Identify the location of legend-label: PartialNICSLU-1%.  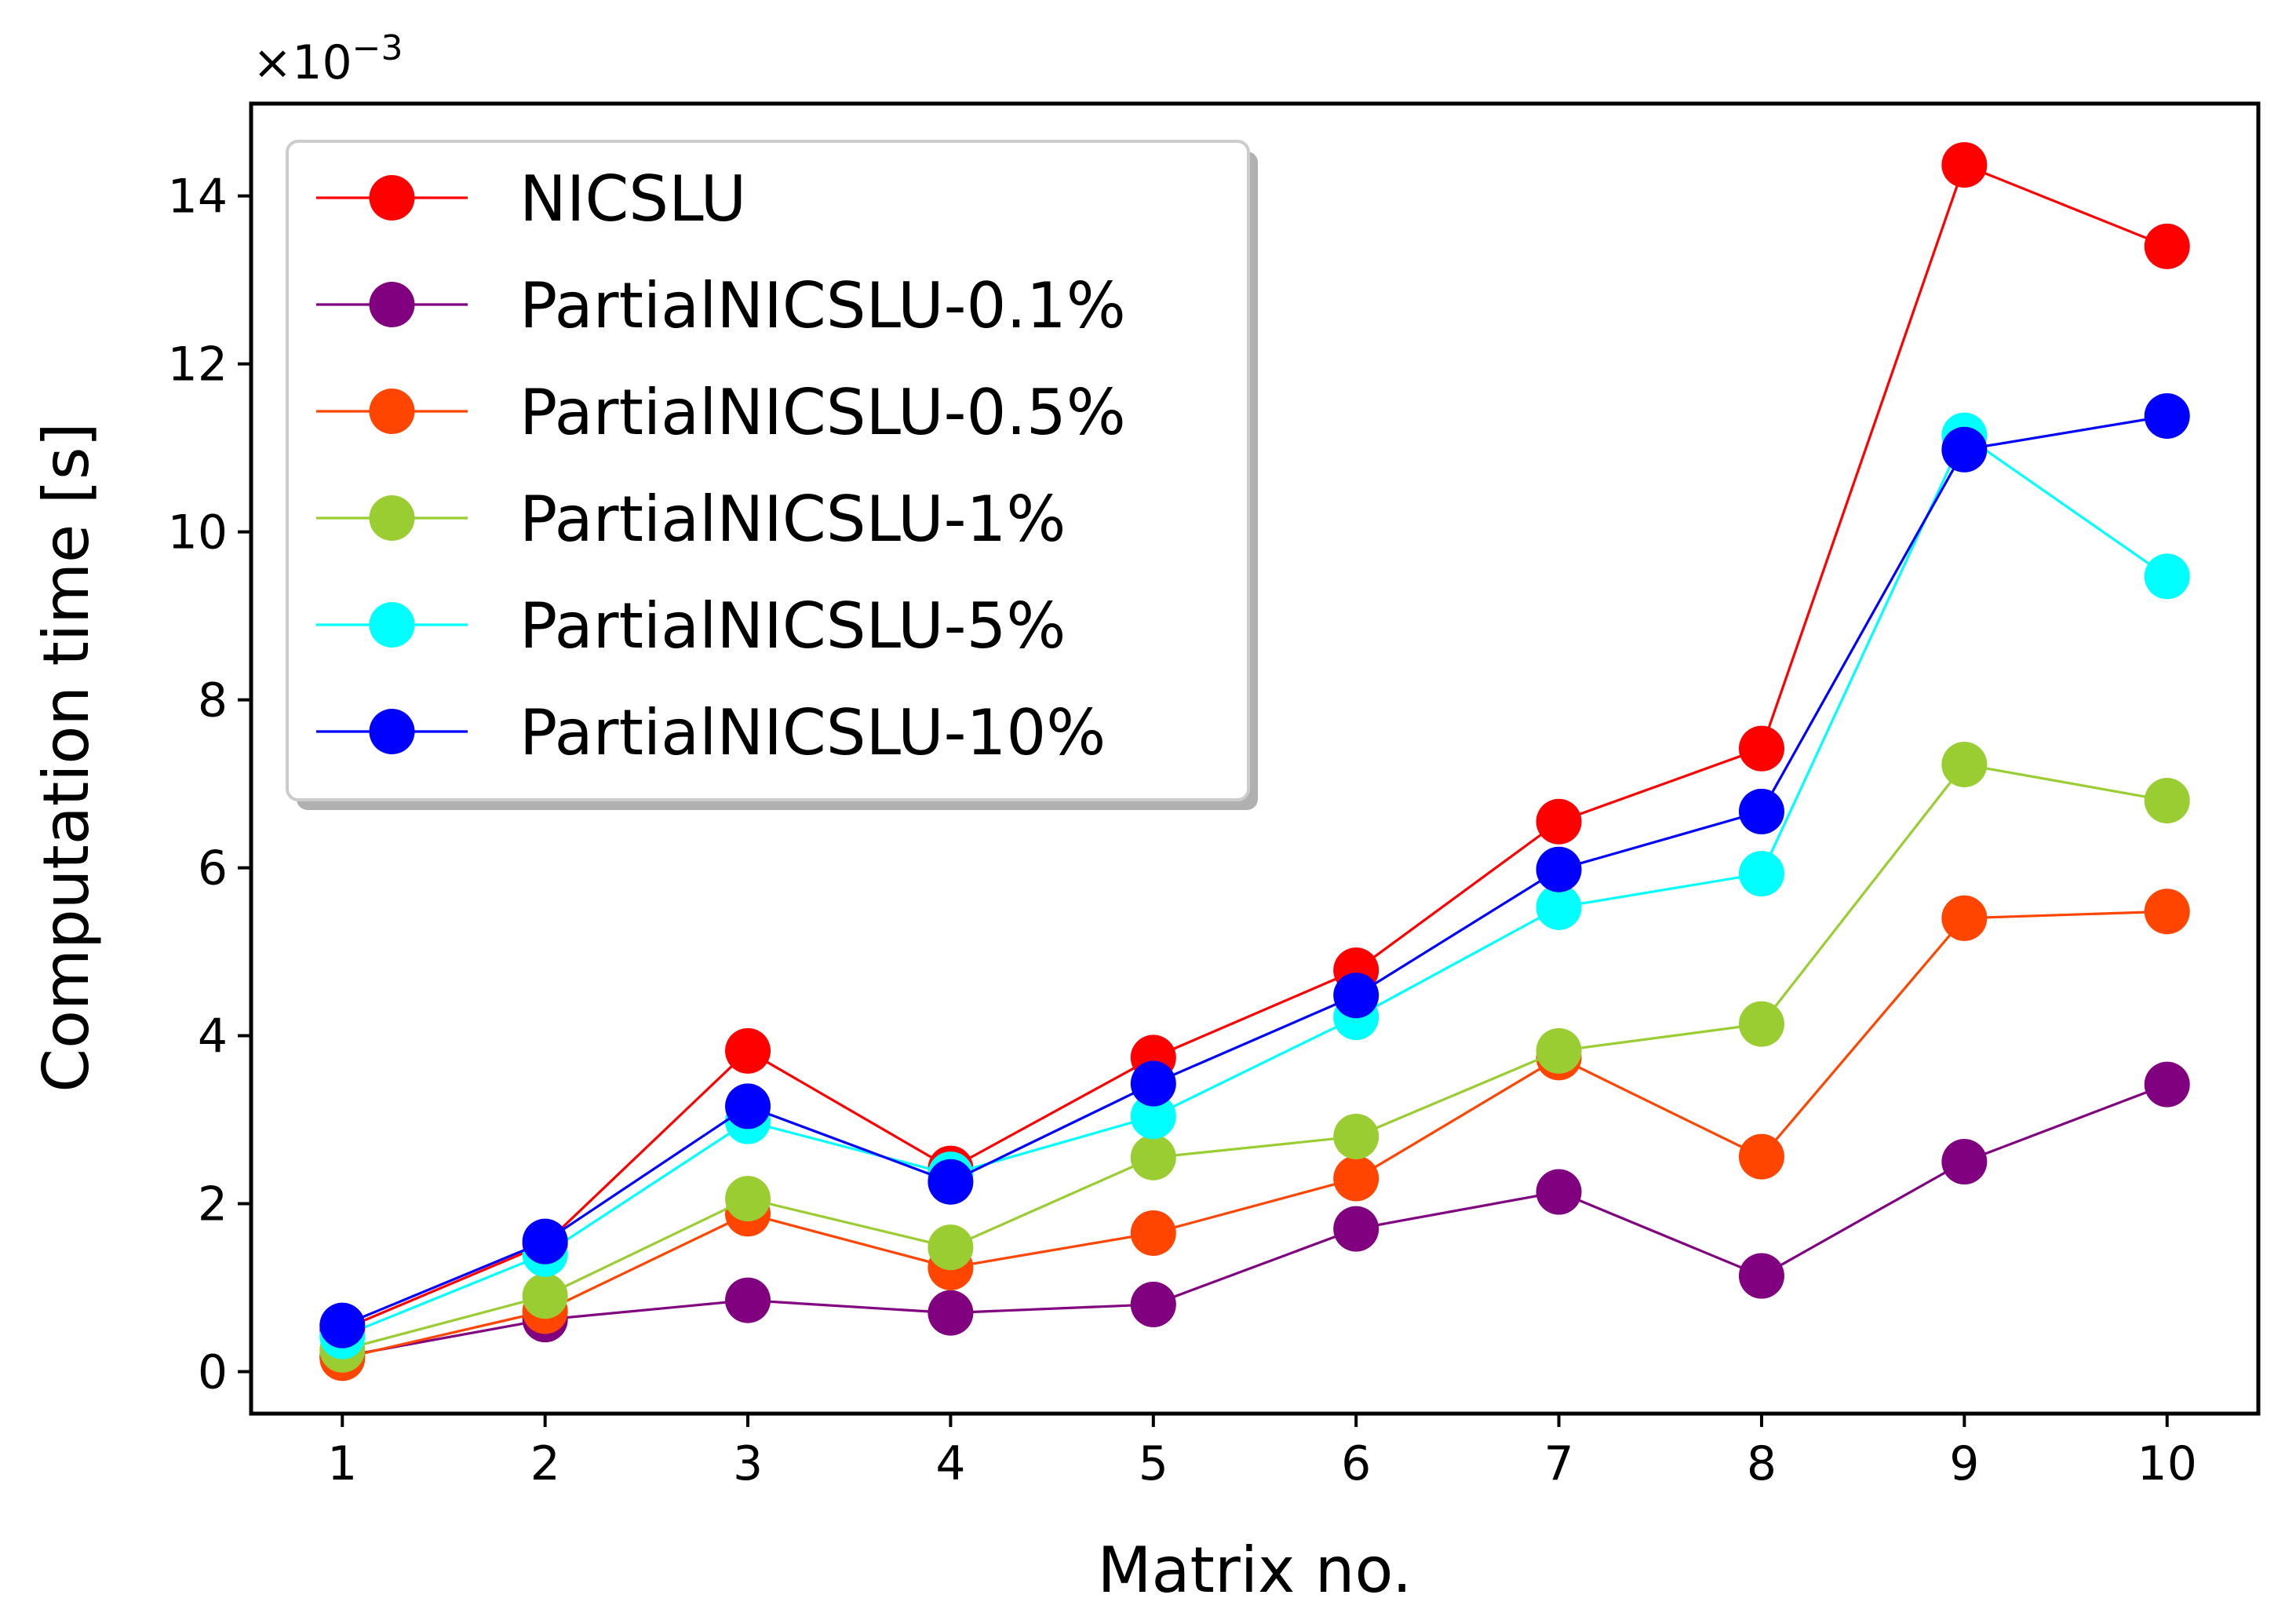
(792, 519).